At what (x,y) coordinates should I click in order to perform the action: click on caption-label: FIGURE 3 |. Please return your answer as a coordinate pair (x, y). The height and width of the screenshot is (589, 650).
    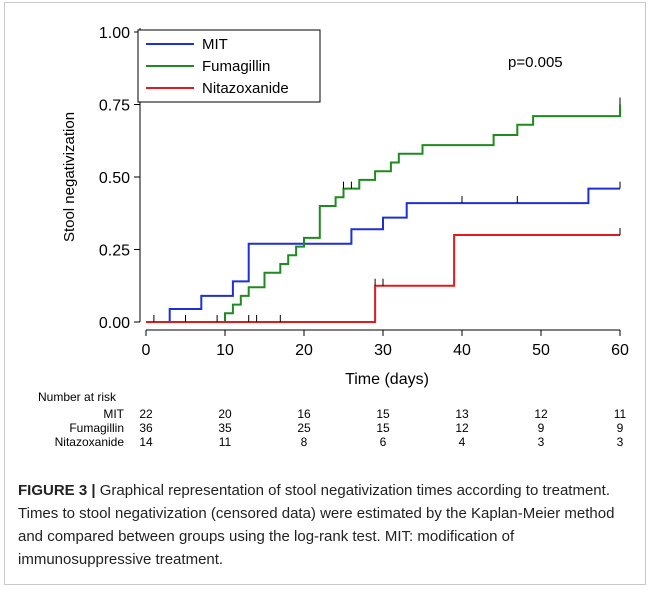
    Looking at the image, I should click on (57, 490).